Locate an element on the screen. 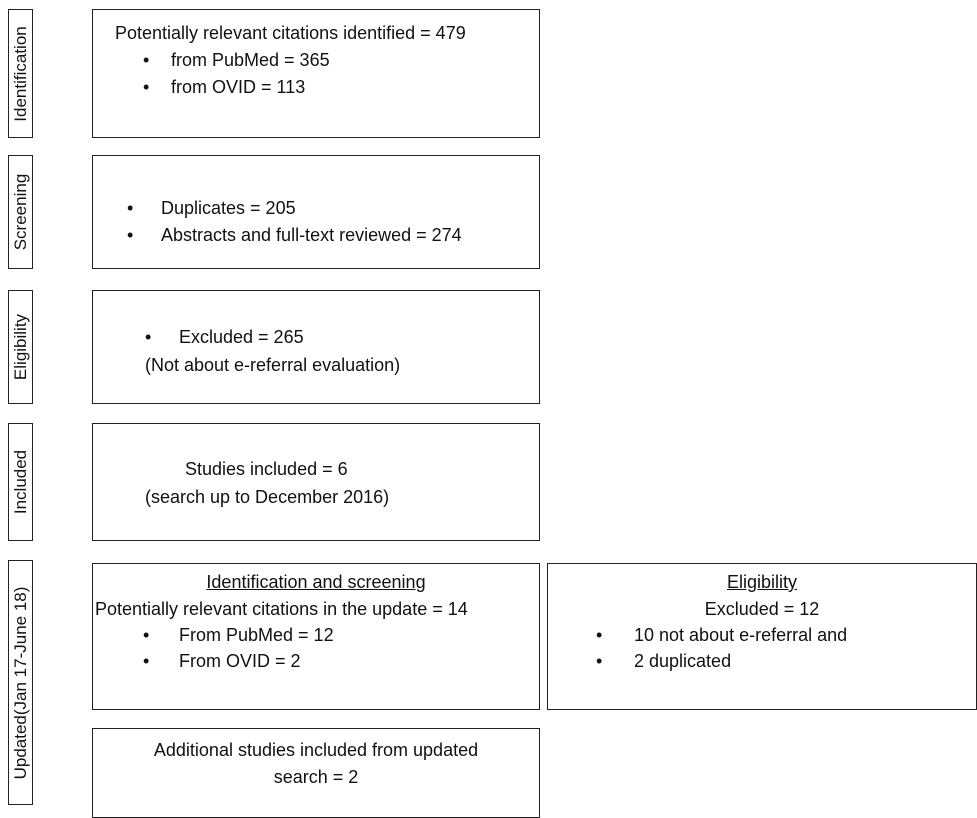 This screenshot has height=818, width=977. update-included-line2: search = 2 is located at coordinates (316, 777).